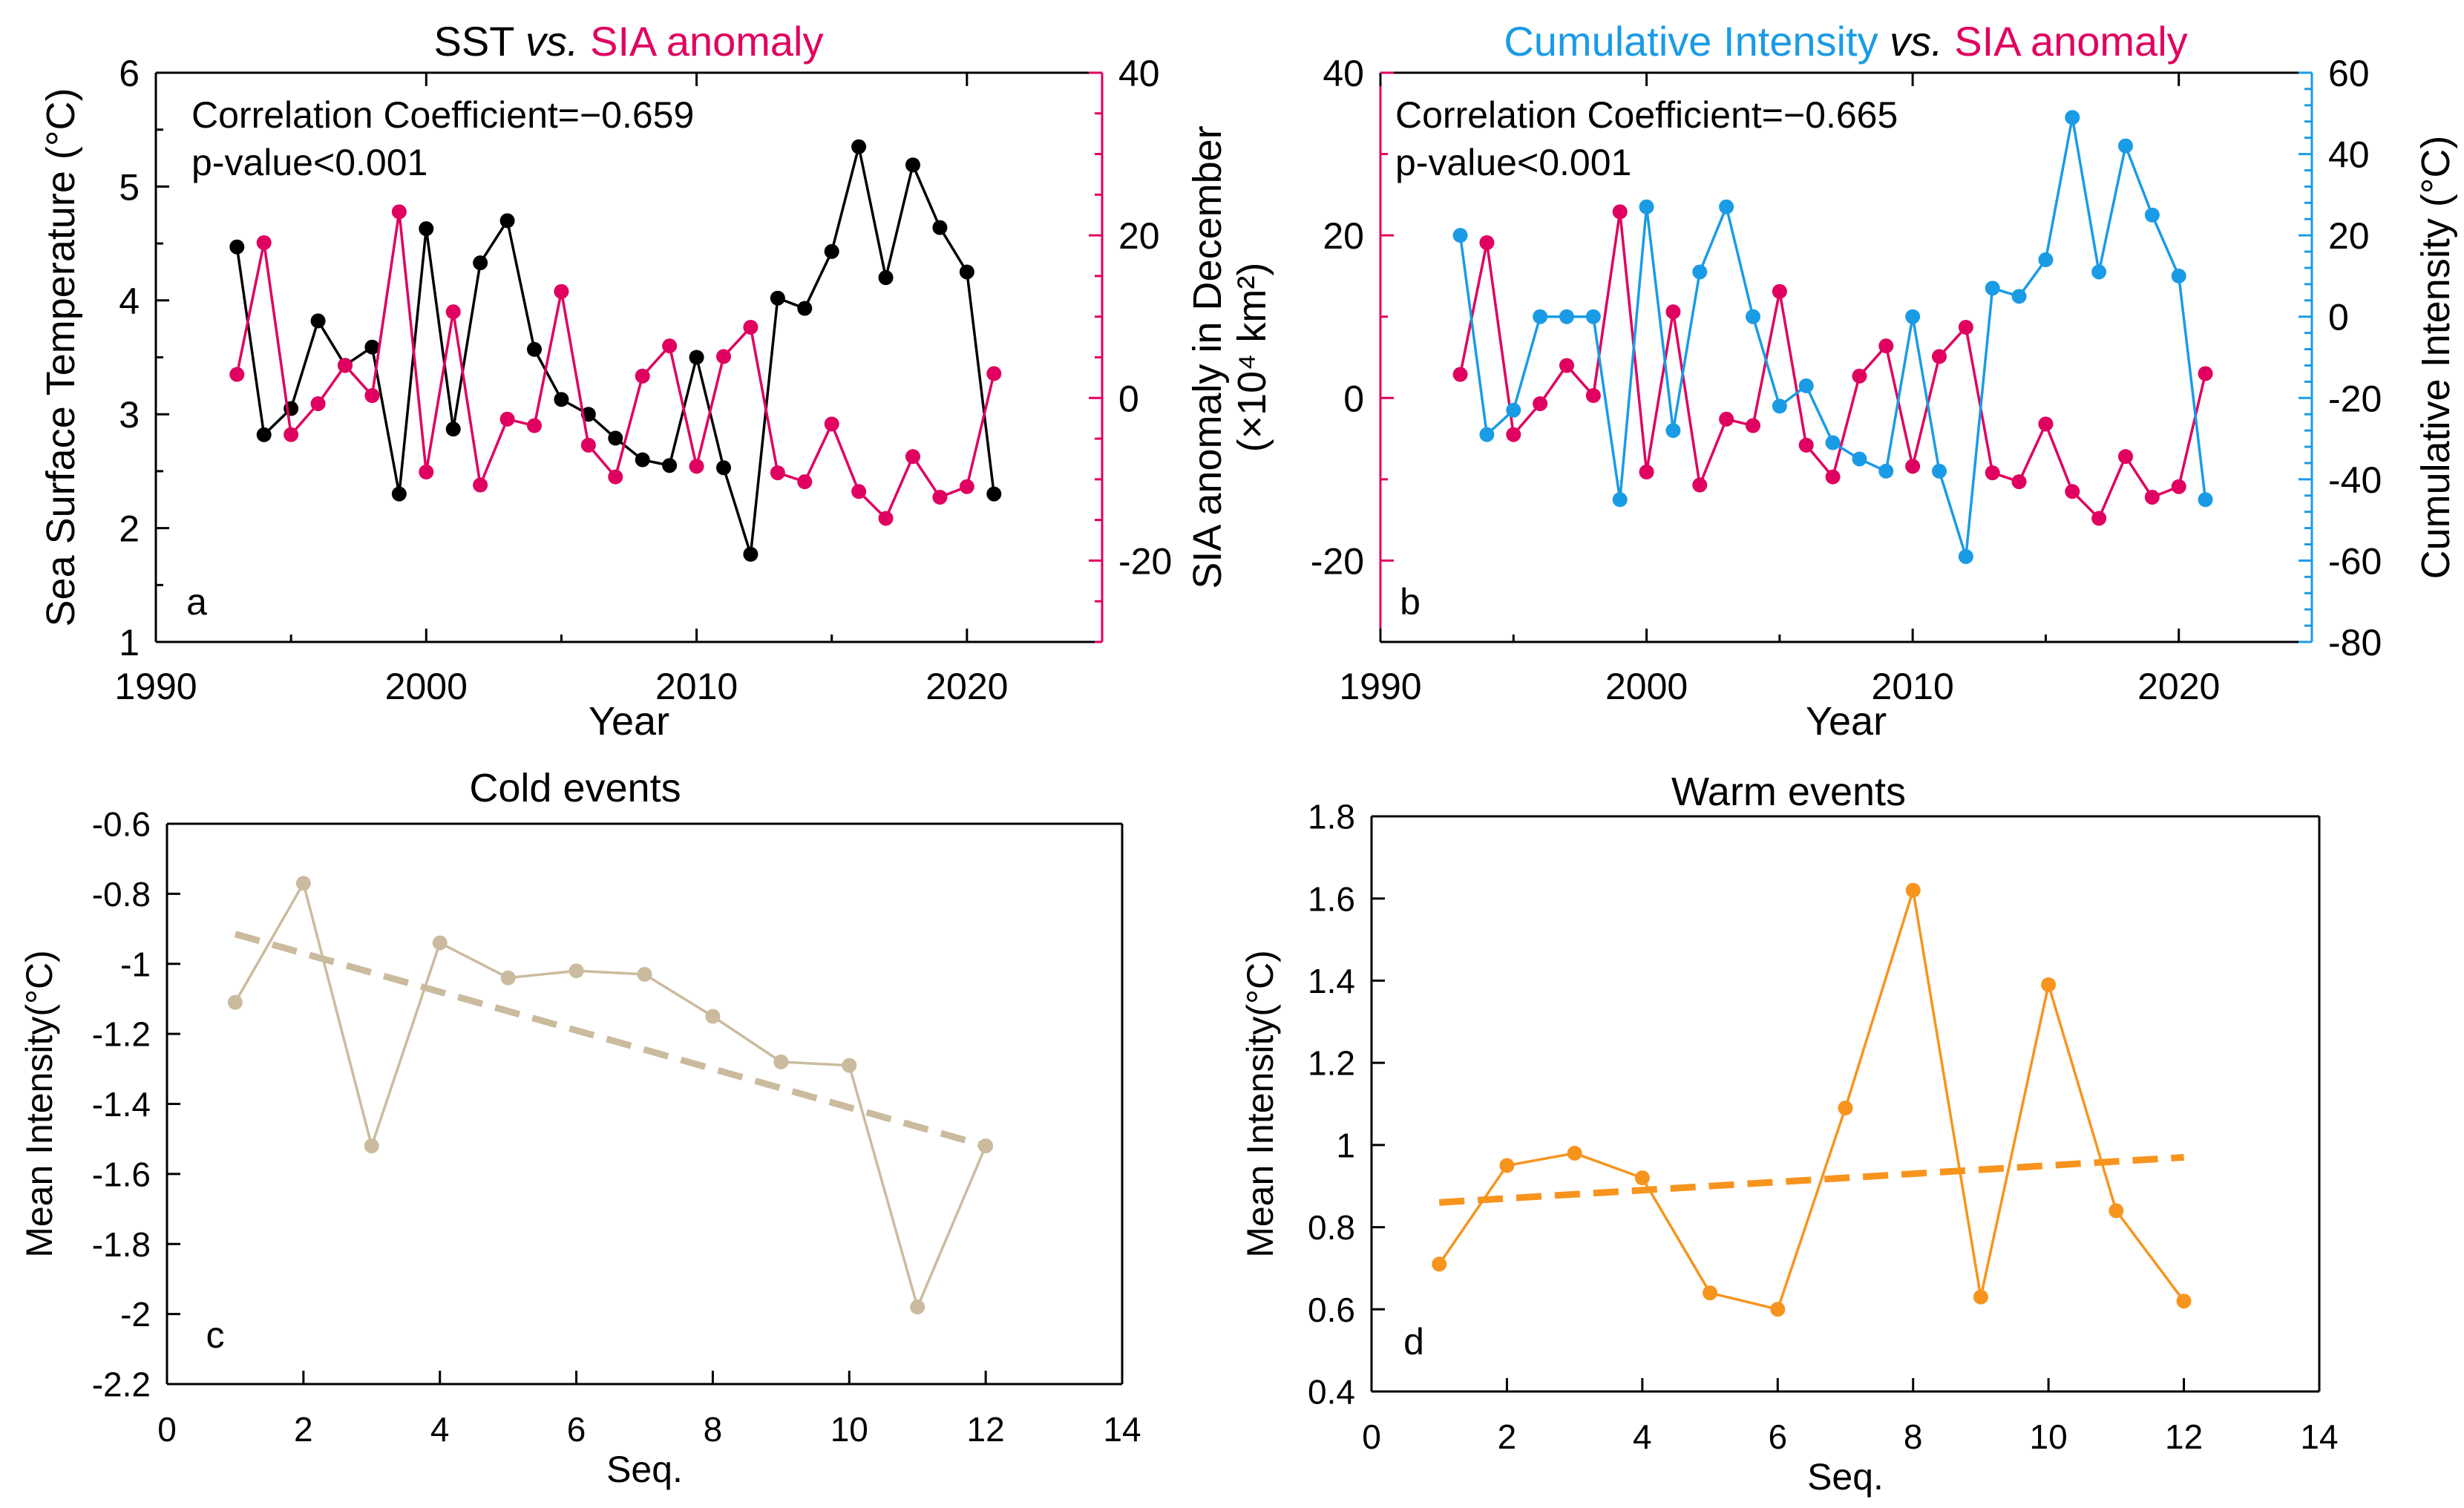  What do you see at coordinates (2349, 73) in the screenshot?
I see `y-tick-label-right: 60` at bounding box center [2349, 73].